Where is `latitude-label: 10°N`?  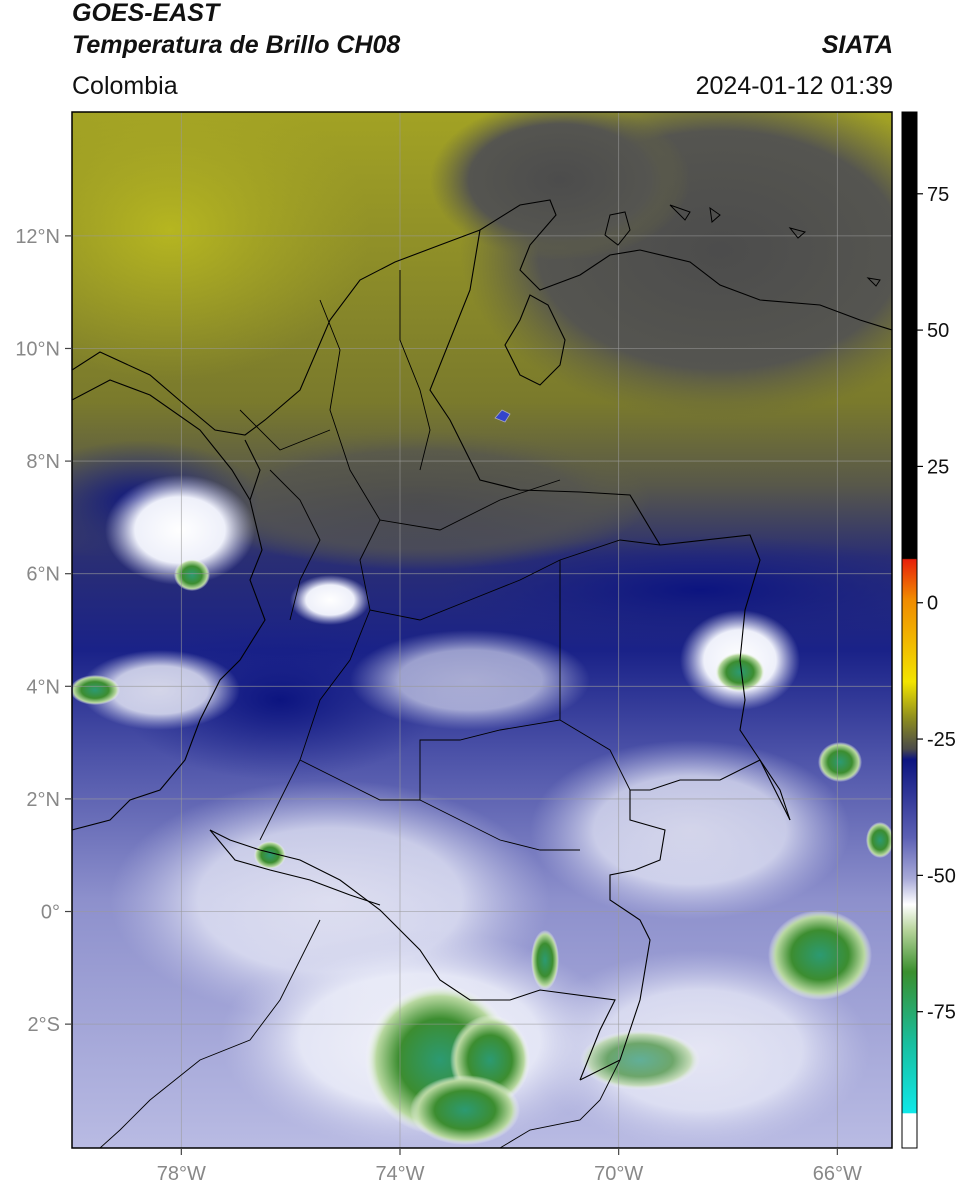
latitude-label: 10°N is located at coordinates (37, 349).